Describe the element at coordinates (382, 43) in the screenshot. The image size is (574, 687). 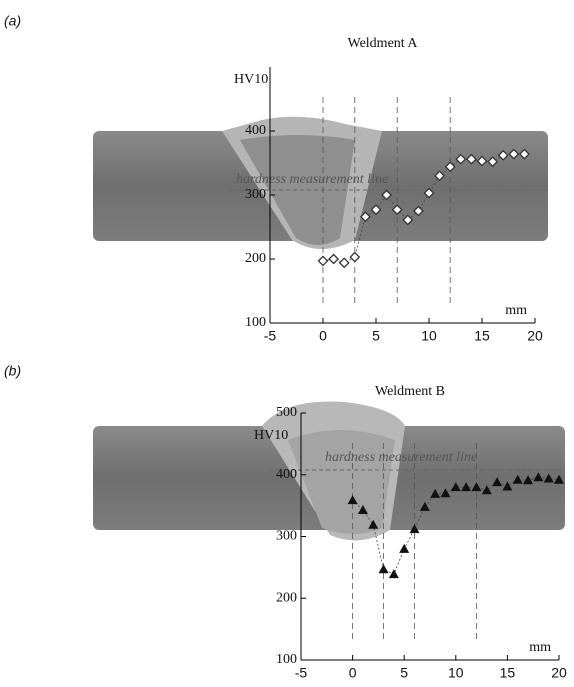
I see `chart-title: Weldment A` at that location.